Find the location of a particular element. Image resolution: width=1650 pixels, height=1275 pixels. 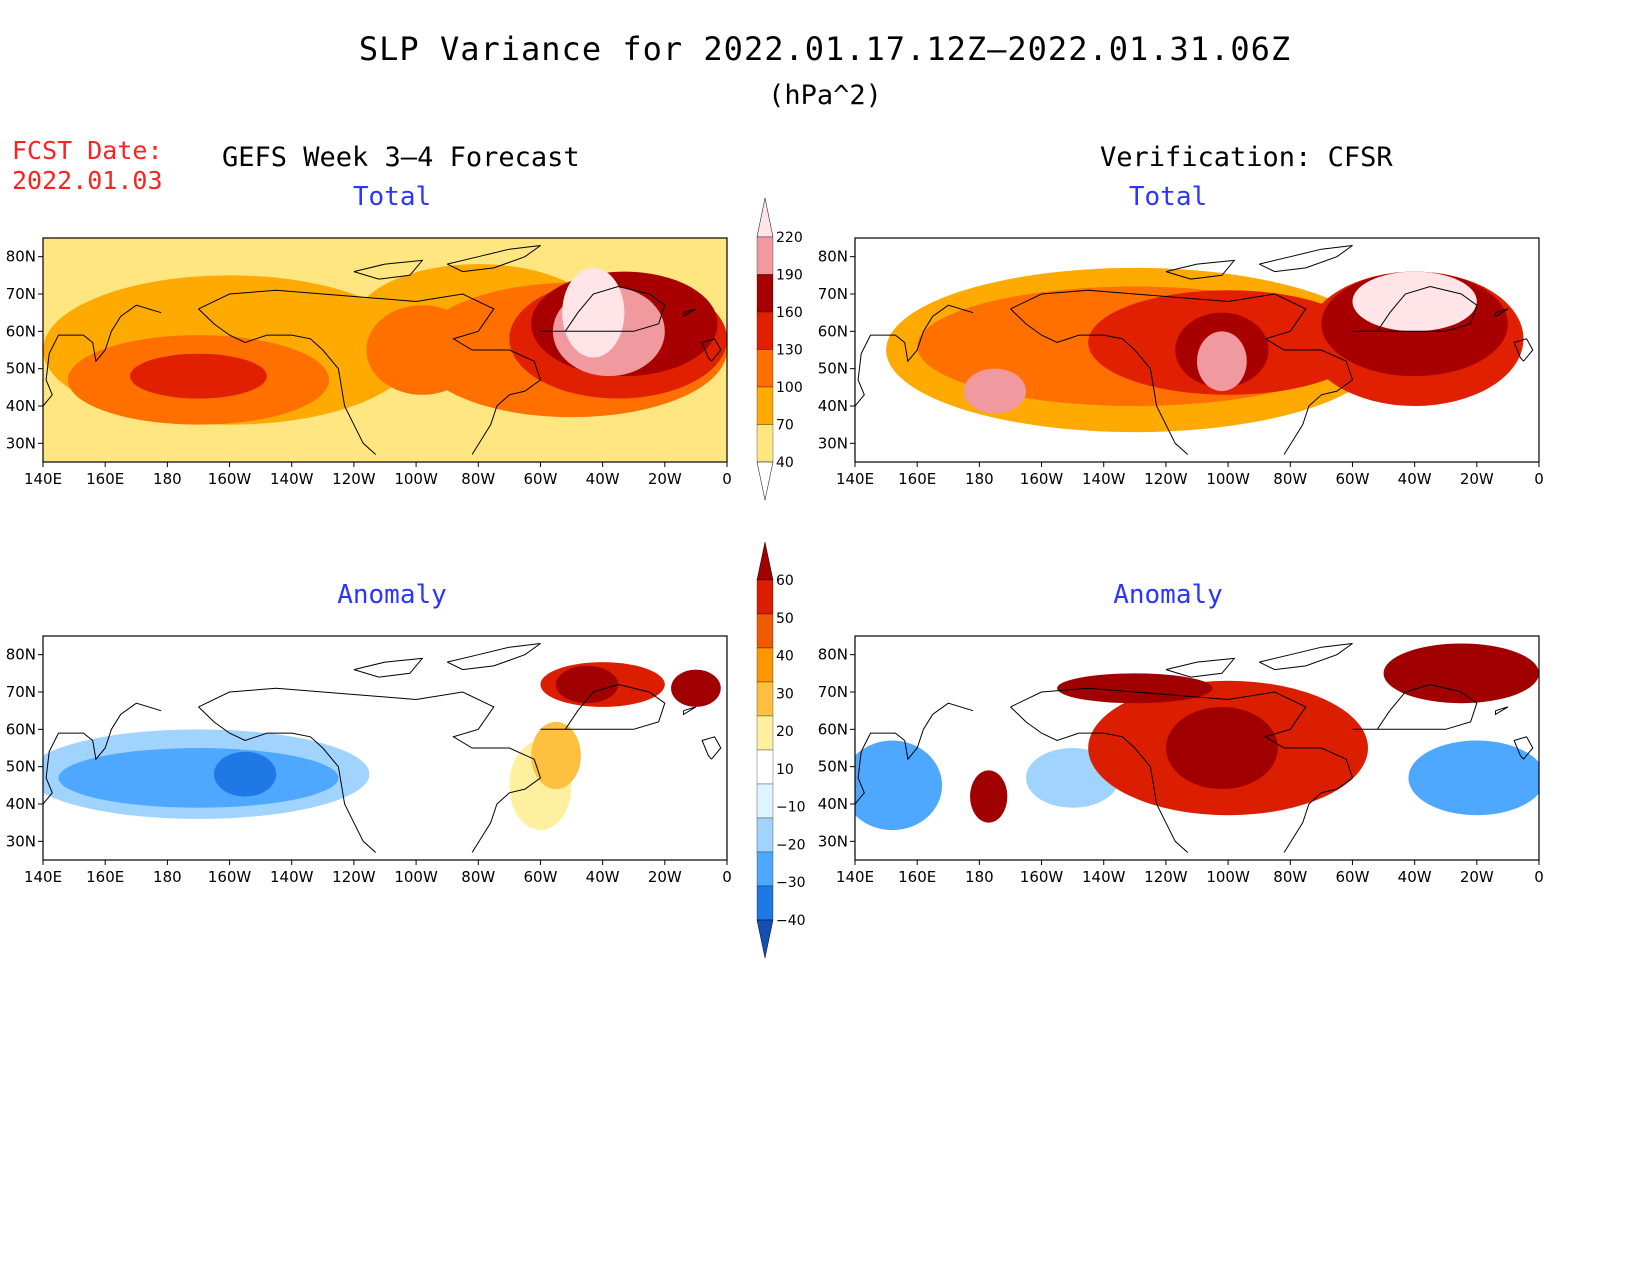

field-tr is located at coordinates (1197, 350).